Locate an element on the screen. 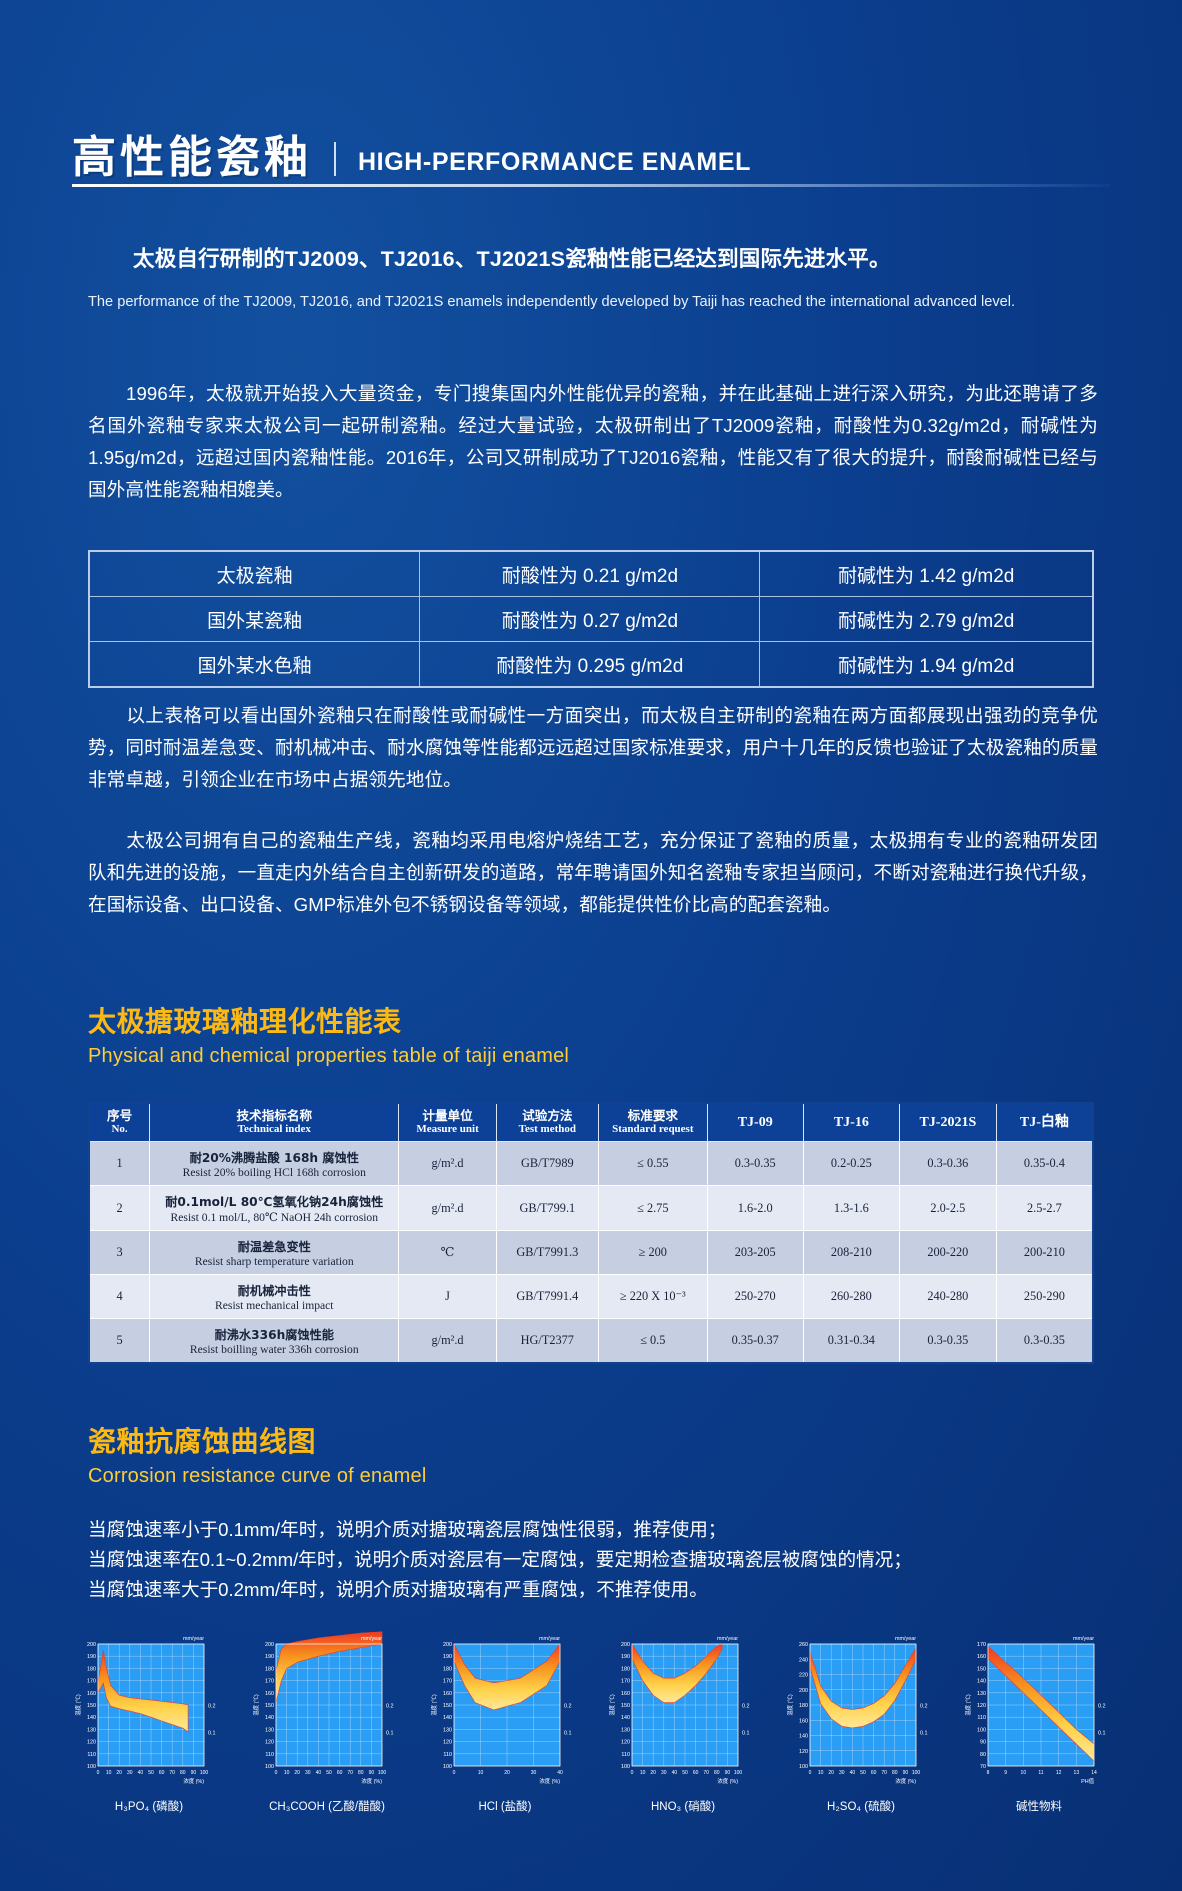  cell-no: 2 is located at coordinates (119, 1208).